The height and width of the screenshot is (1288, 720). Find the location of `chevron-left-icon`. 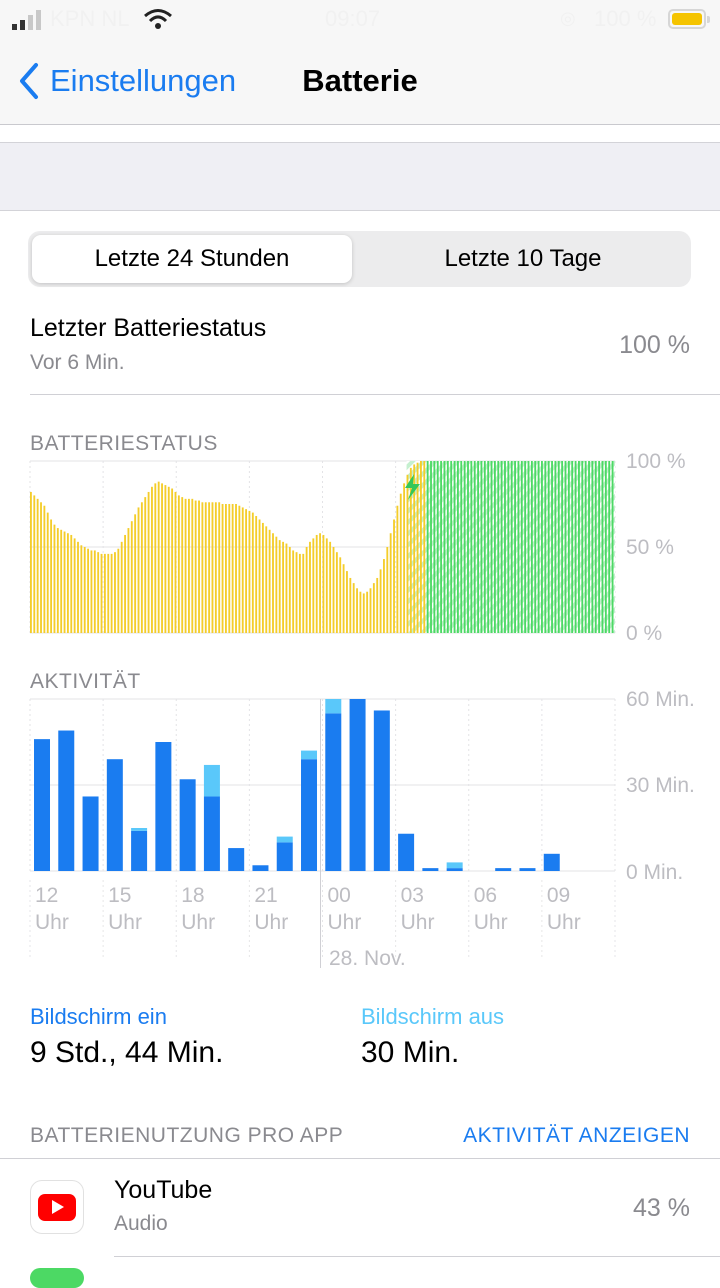

chevron-left-icon is located at coordinates (29, 81).